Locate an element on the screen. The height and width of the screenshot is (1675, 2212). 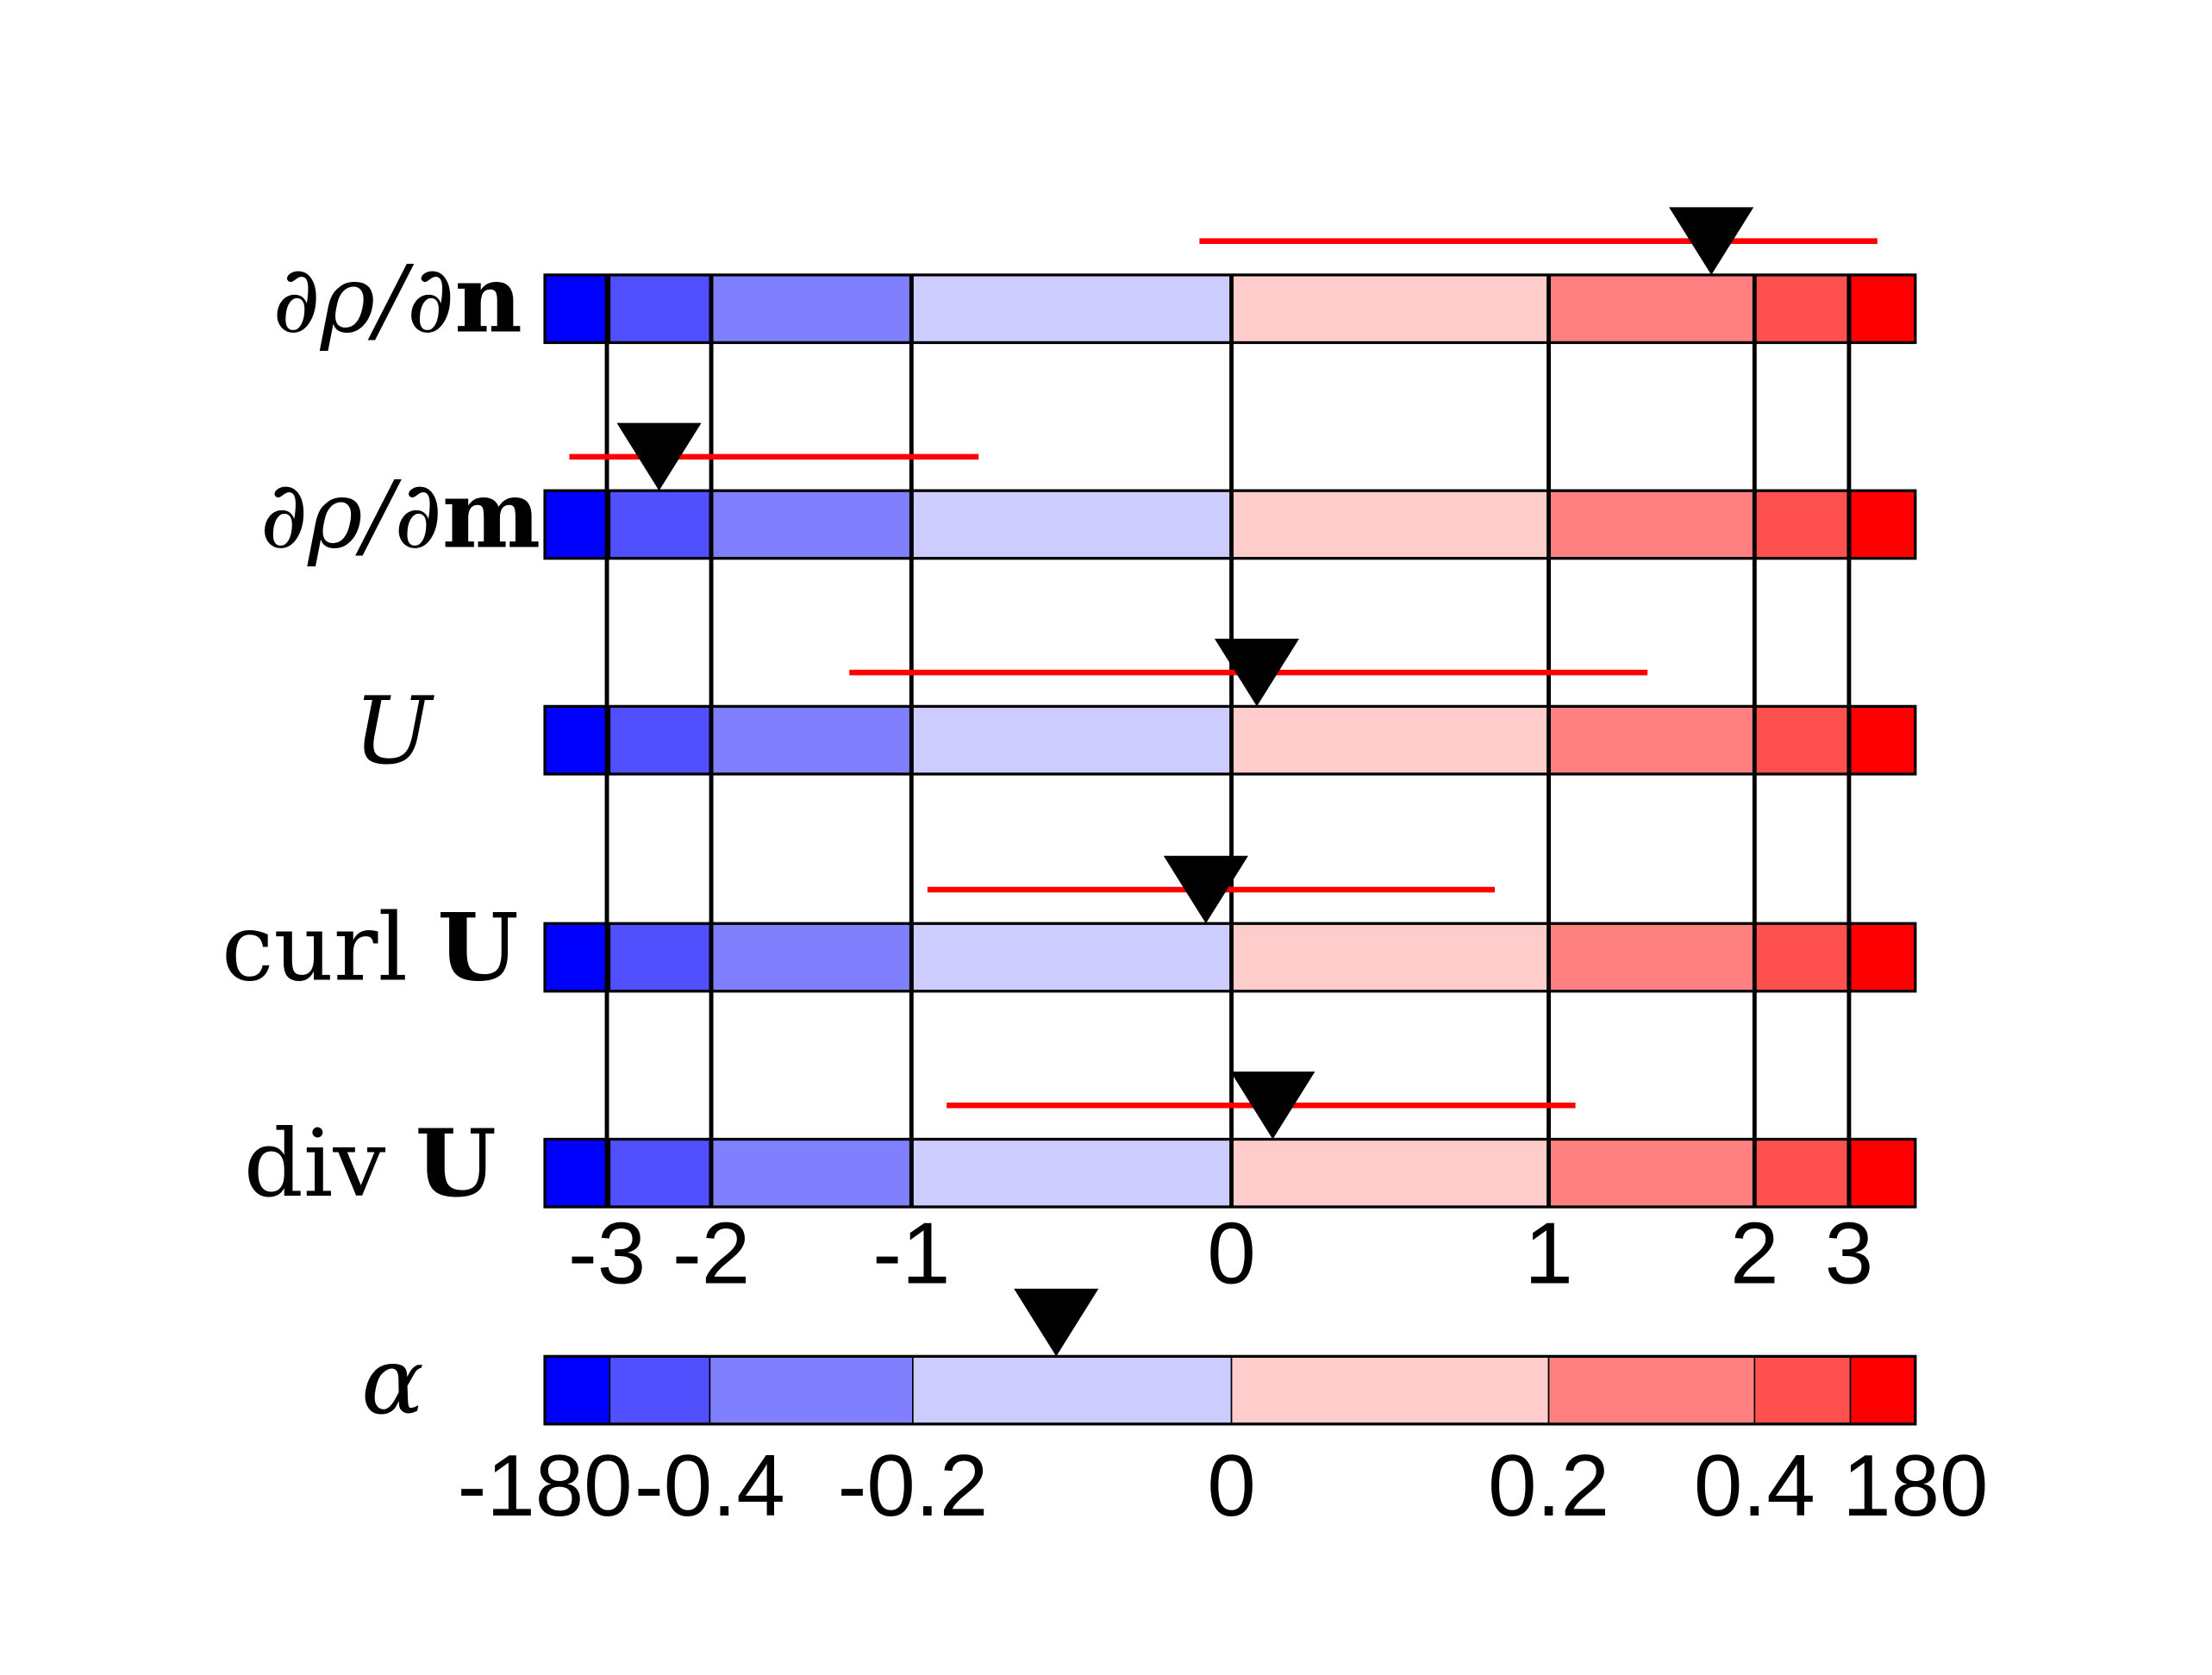
row-label: ∂ρ/∂n is located at coordinates (397, 299).